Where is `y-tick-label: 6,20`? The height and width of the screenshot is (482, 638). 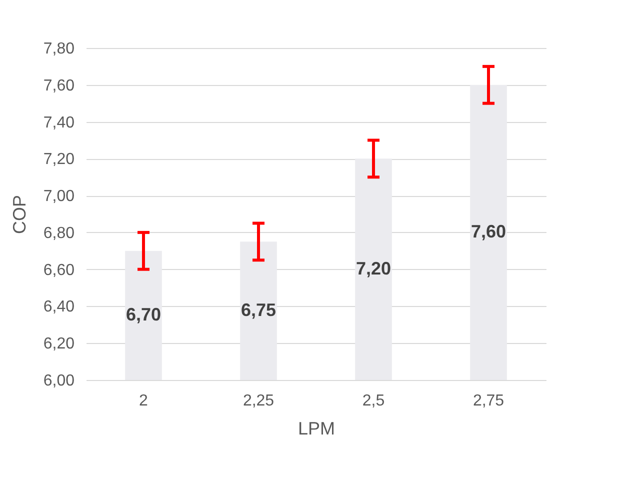
y-tick-label: 6,20 is located at coordinates (59, 344).